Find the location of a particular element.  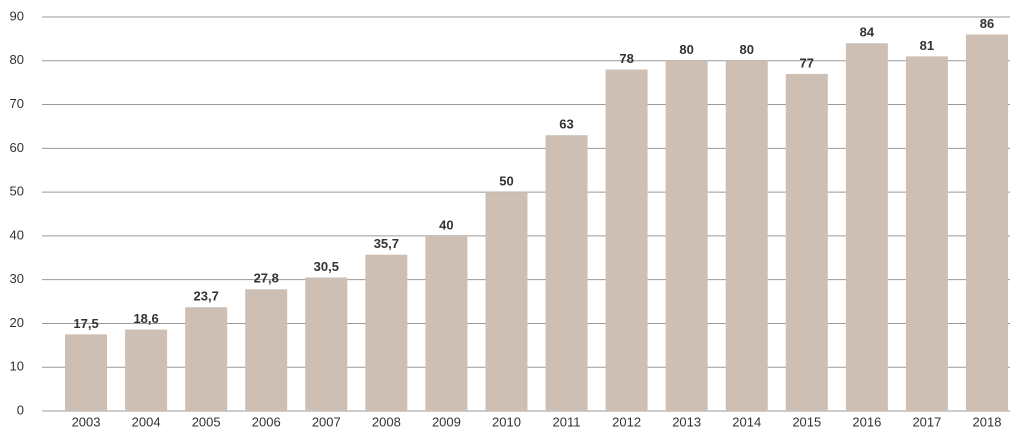

x-tick-label: 2013 is located at coordinates (686, 421).